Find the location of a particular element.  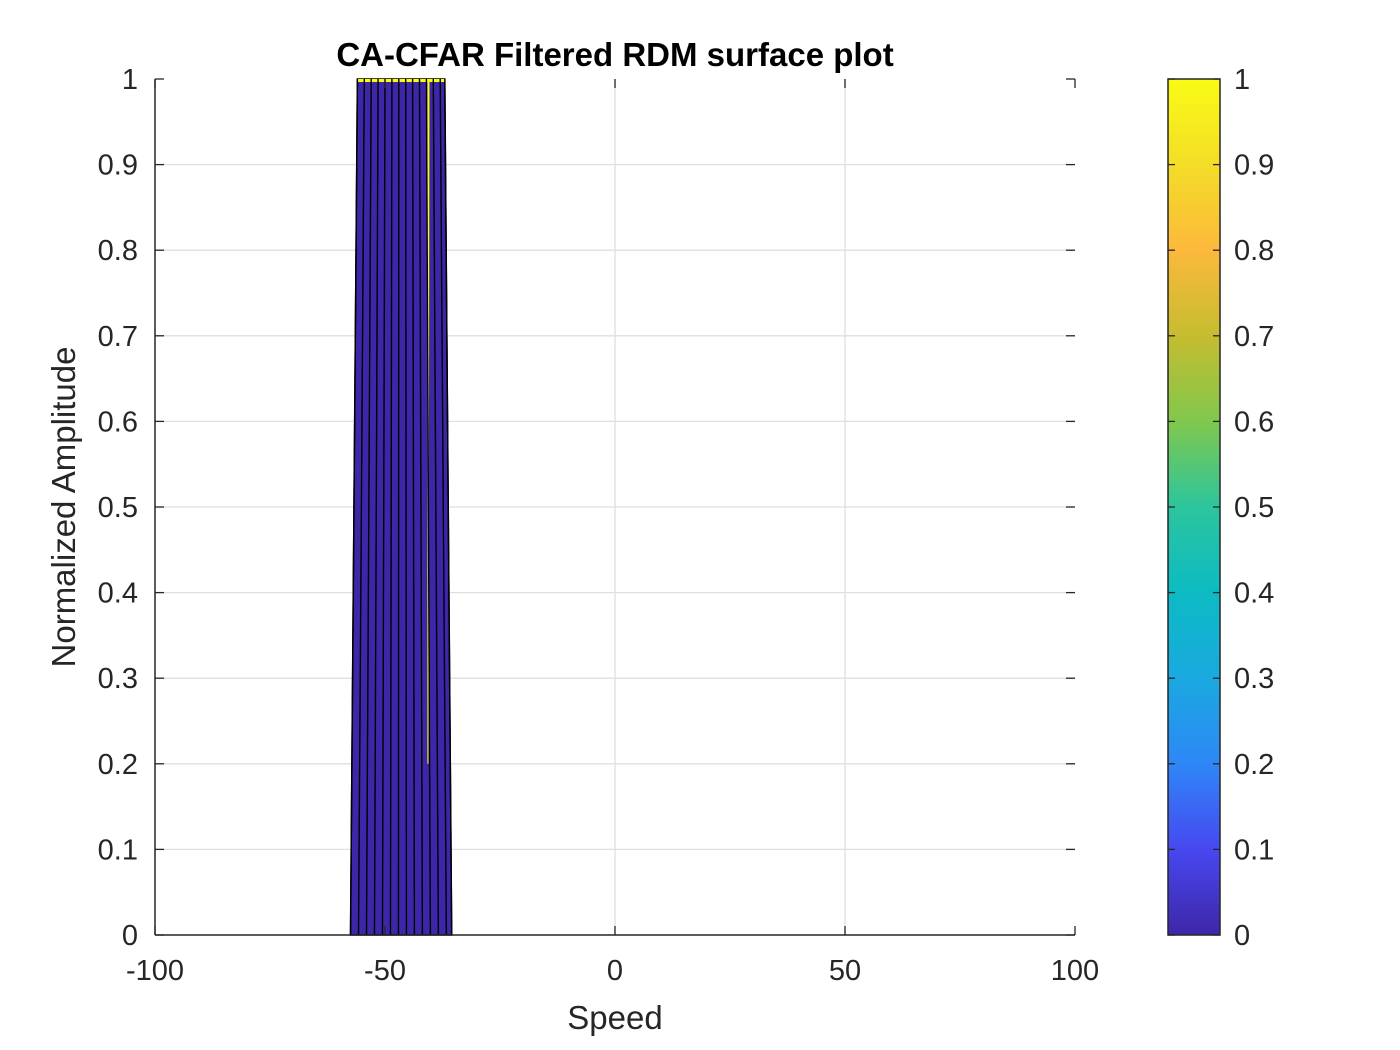

y-tick-label: 0.3 is located at coordinates (118, 679).